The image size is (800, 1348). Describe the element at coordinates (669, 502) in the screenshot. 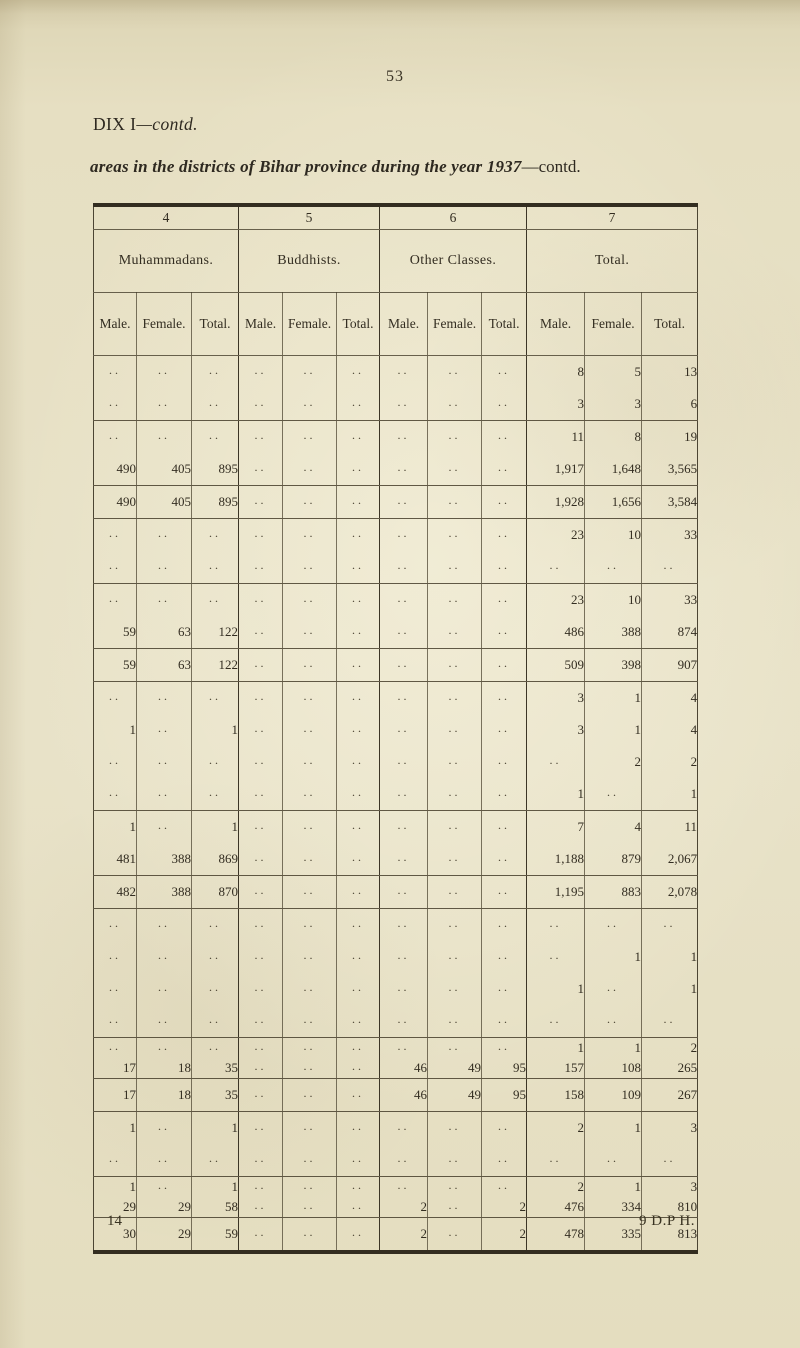

I see `table-cell: 3,584` at that location.